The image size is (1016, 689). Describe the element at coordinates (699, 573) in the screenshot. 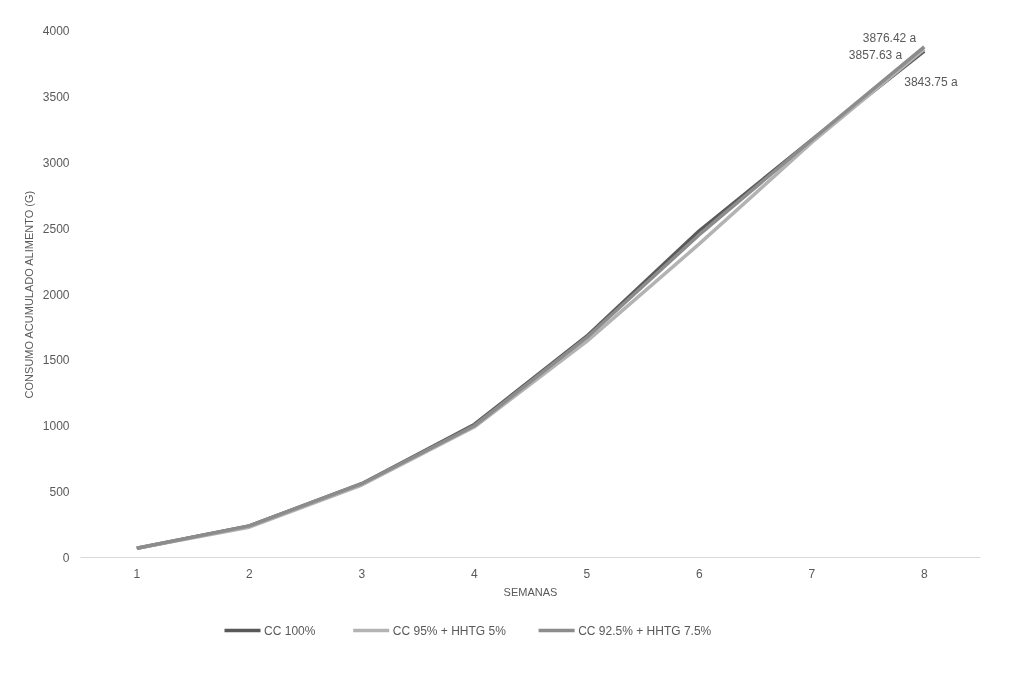

I see `x-tick-label: 6` at that location.